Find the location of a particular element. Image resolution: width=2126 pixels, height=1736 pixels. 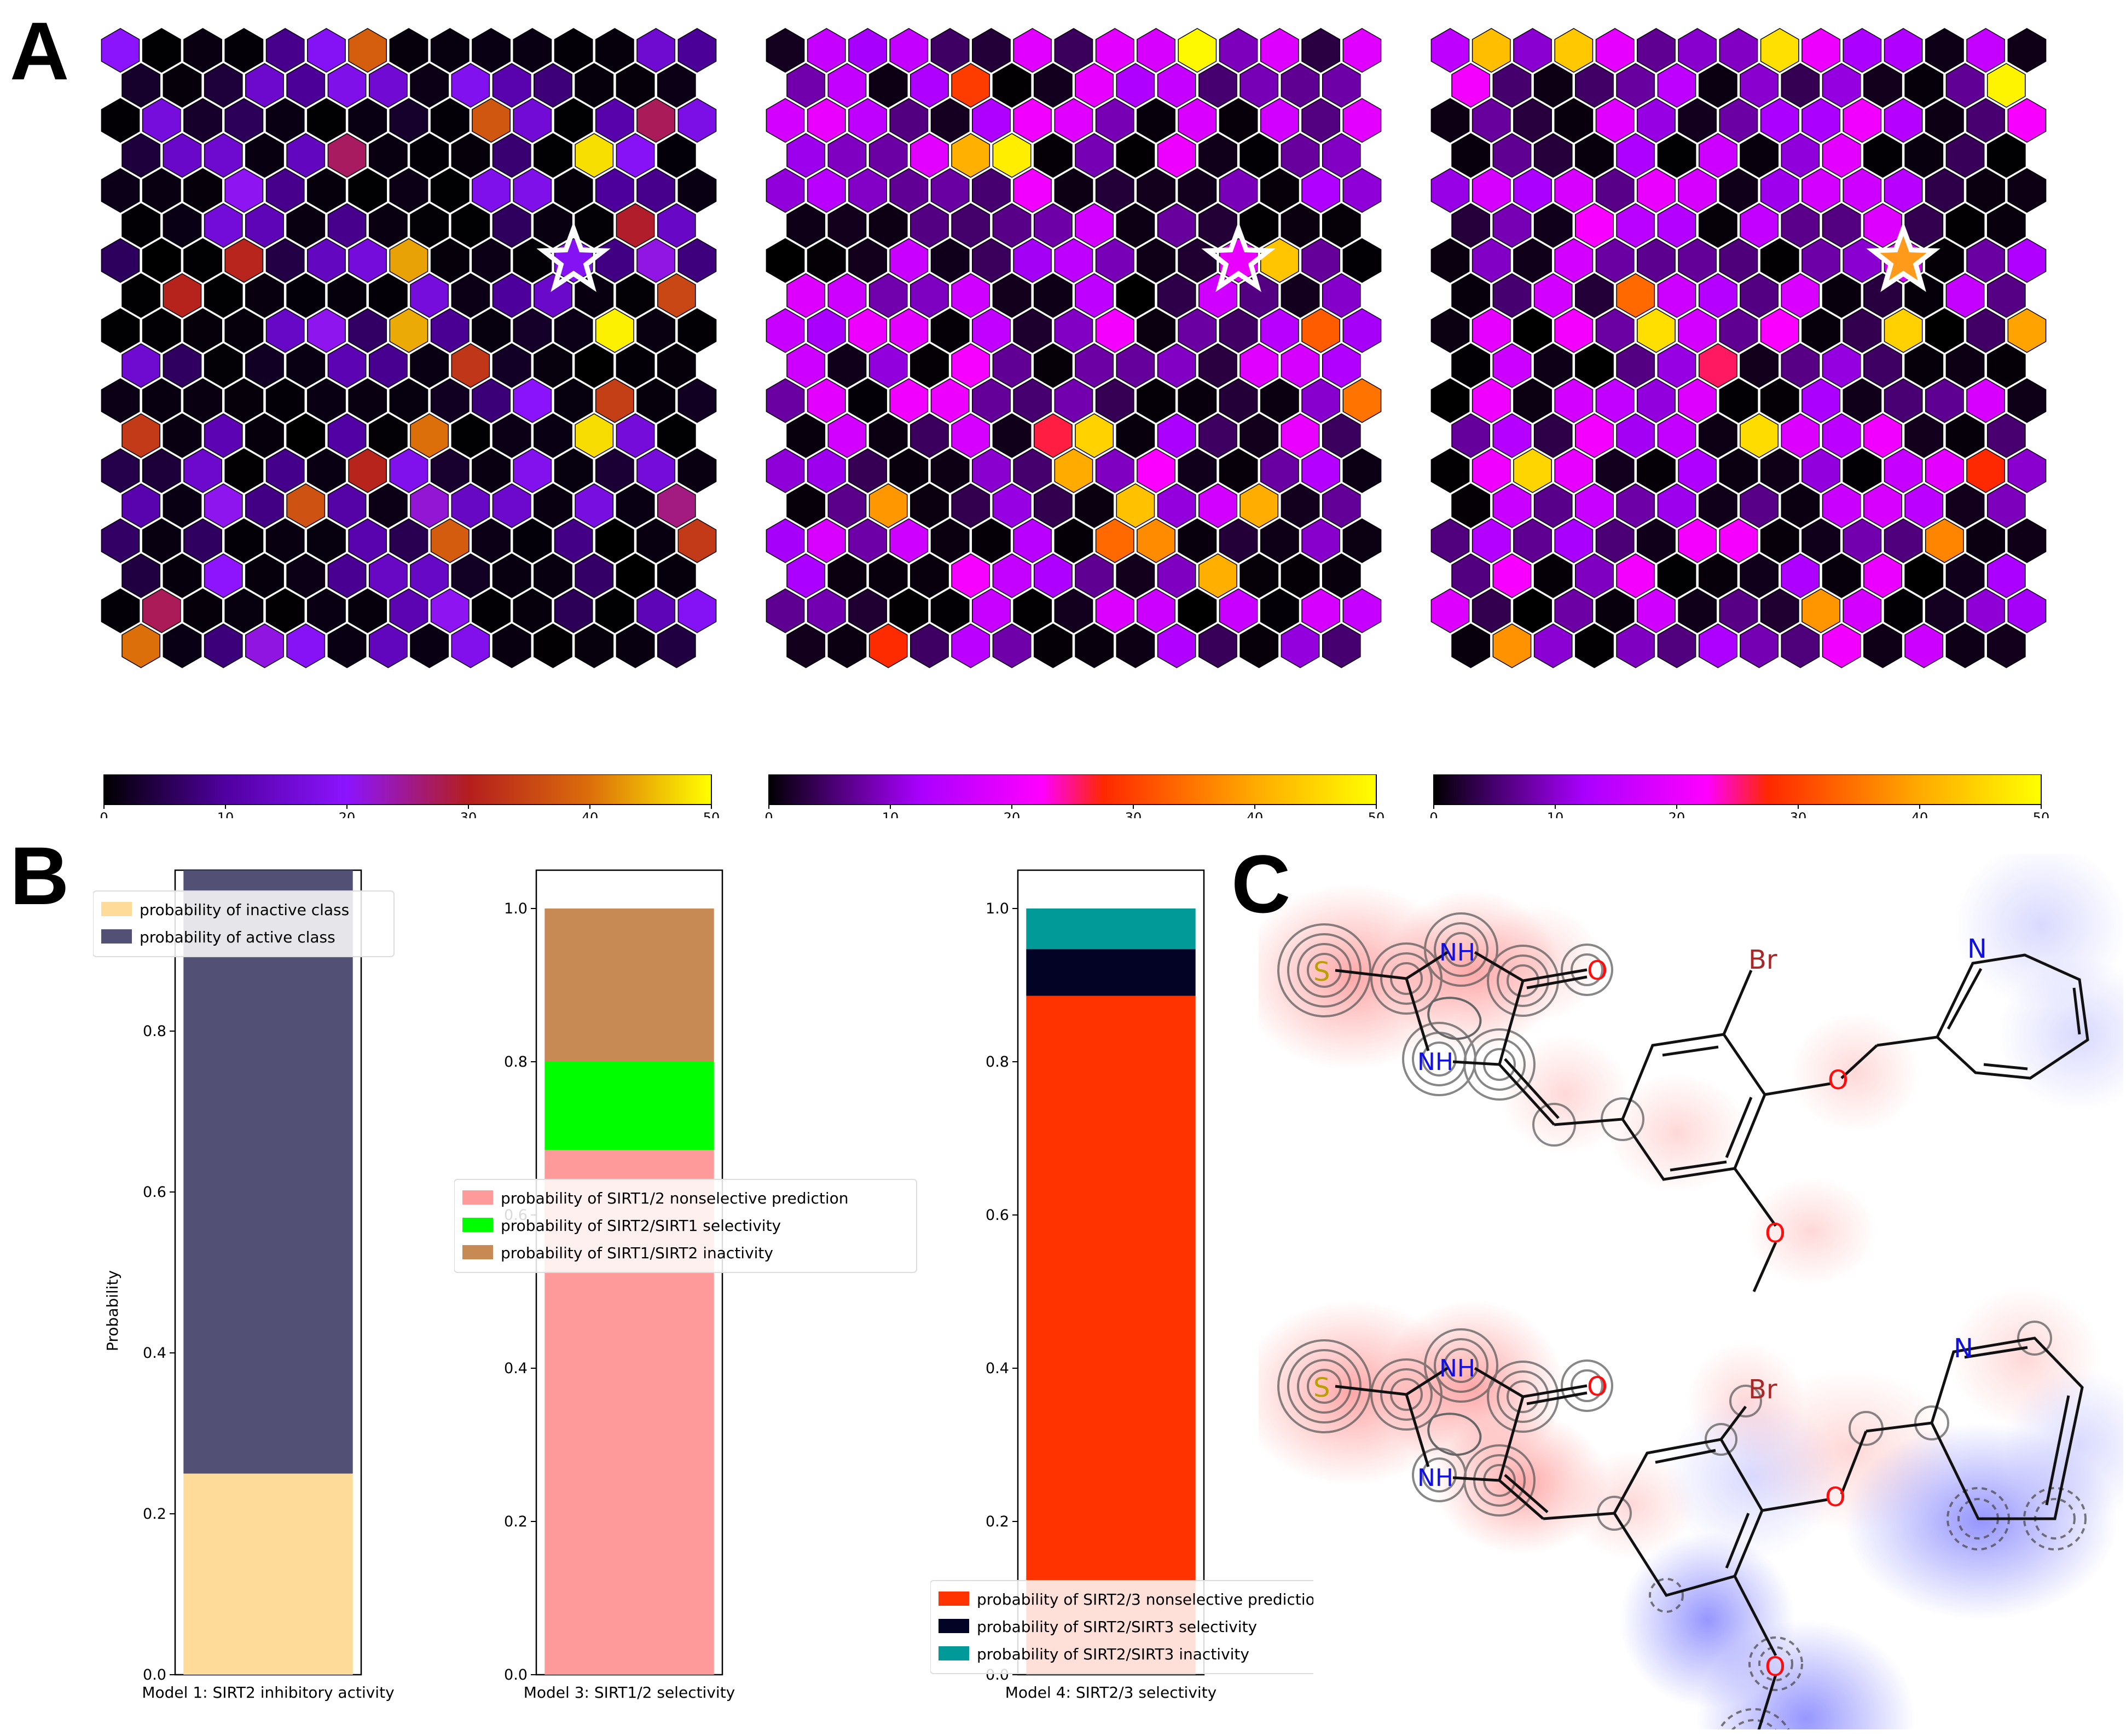

atom-o-bottom-1: O is located at coordinates (1597, 1387).